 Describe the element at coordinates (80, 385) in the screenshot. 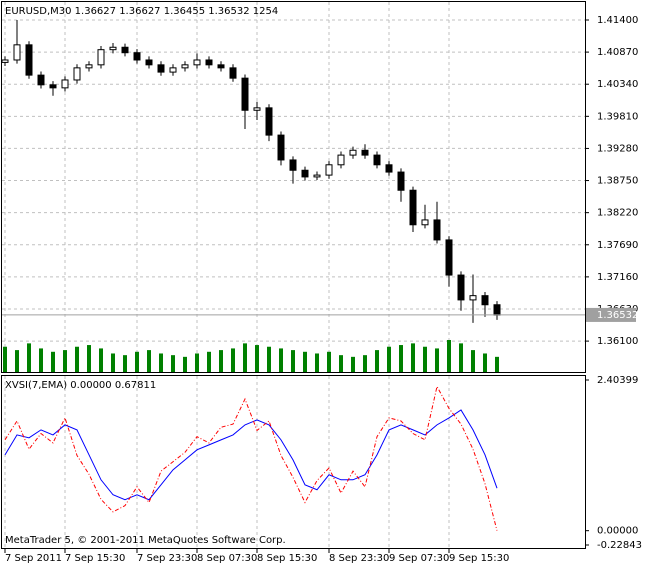

I see `indicator-header: XVSI(7,EMA) 0.00000 0.67811` at that location.